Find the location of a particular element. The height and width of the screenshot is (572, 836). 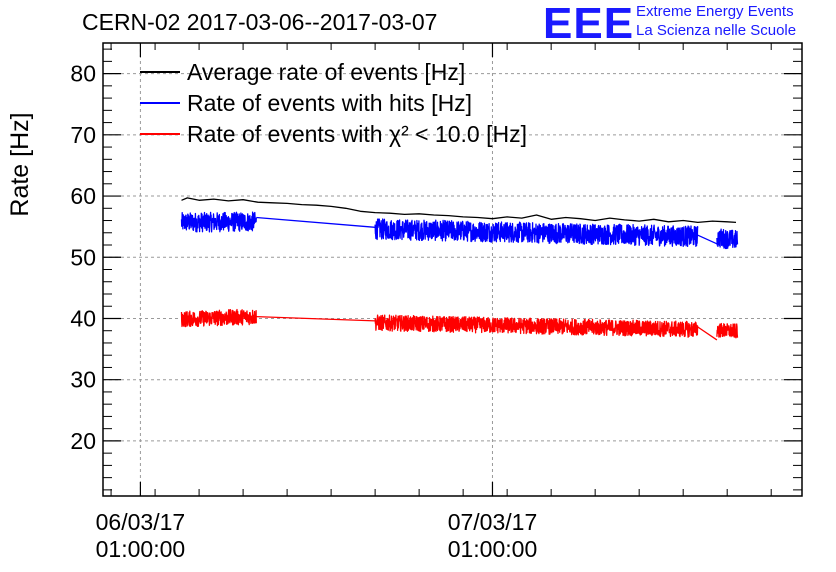

chart-title: CERN-02 2017-03-06--2017-03-07 is located at coordinates (260, 22).